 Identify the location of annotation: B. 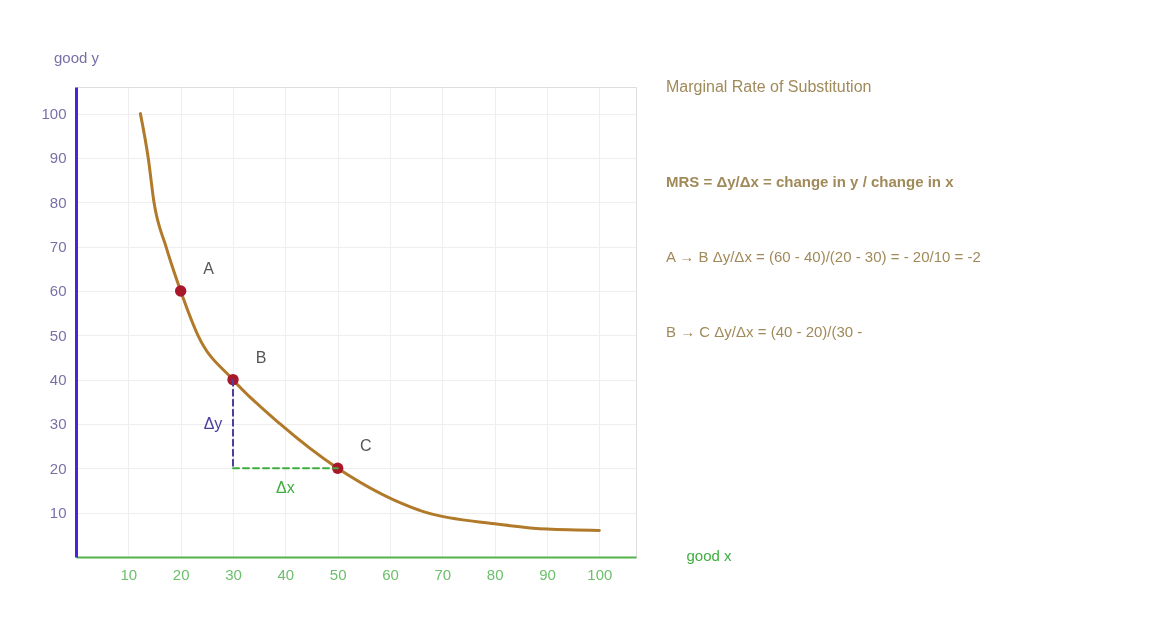
(261, 357).